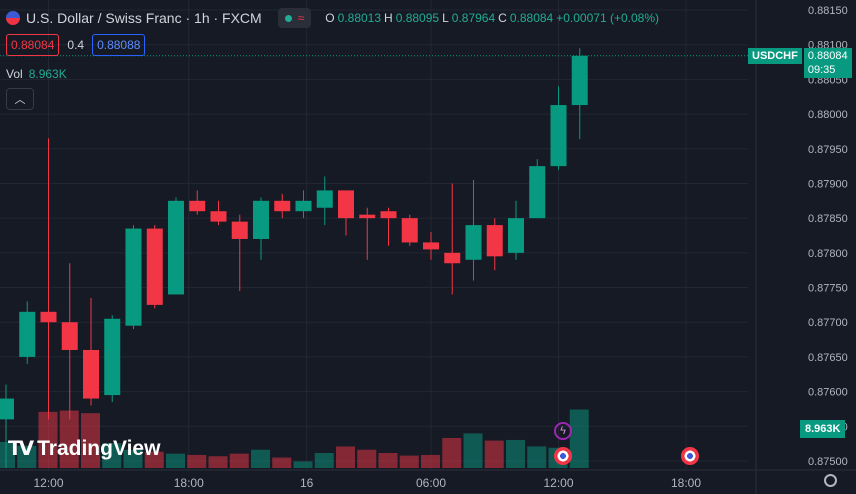  I want to click on price-tag-countdown: 09:35, so click(821, 70).